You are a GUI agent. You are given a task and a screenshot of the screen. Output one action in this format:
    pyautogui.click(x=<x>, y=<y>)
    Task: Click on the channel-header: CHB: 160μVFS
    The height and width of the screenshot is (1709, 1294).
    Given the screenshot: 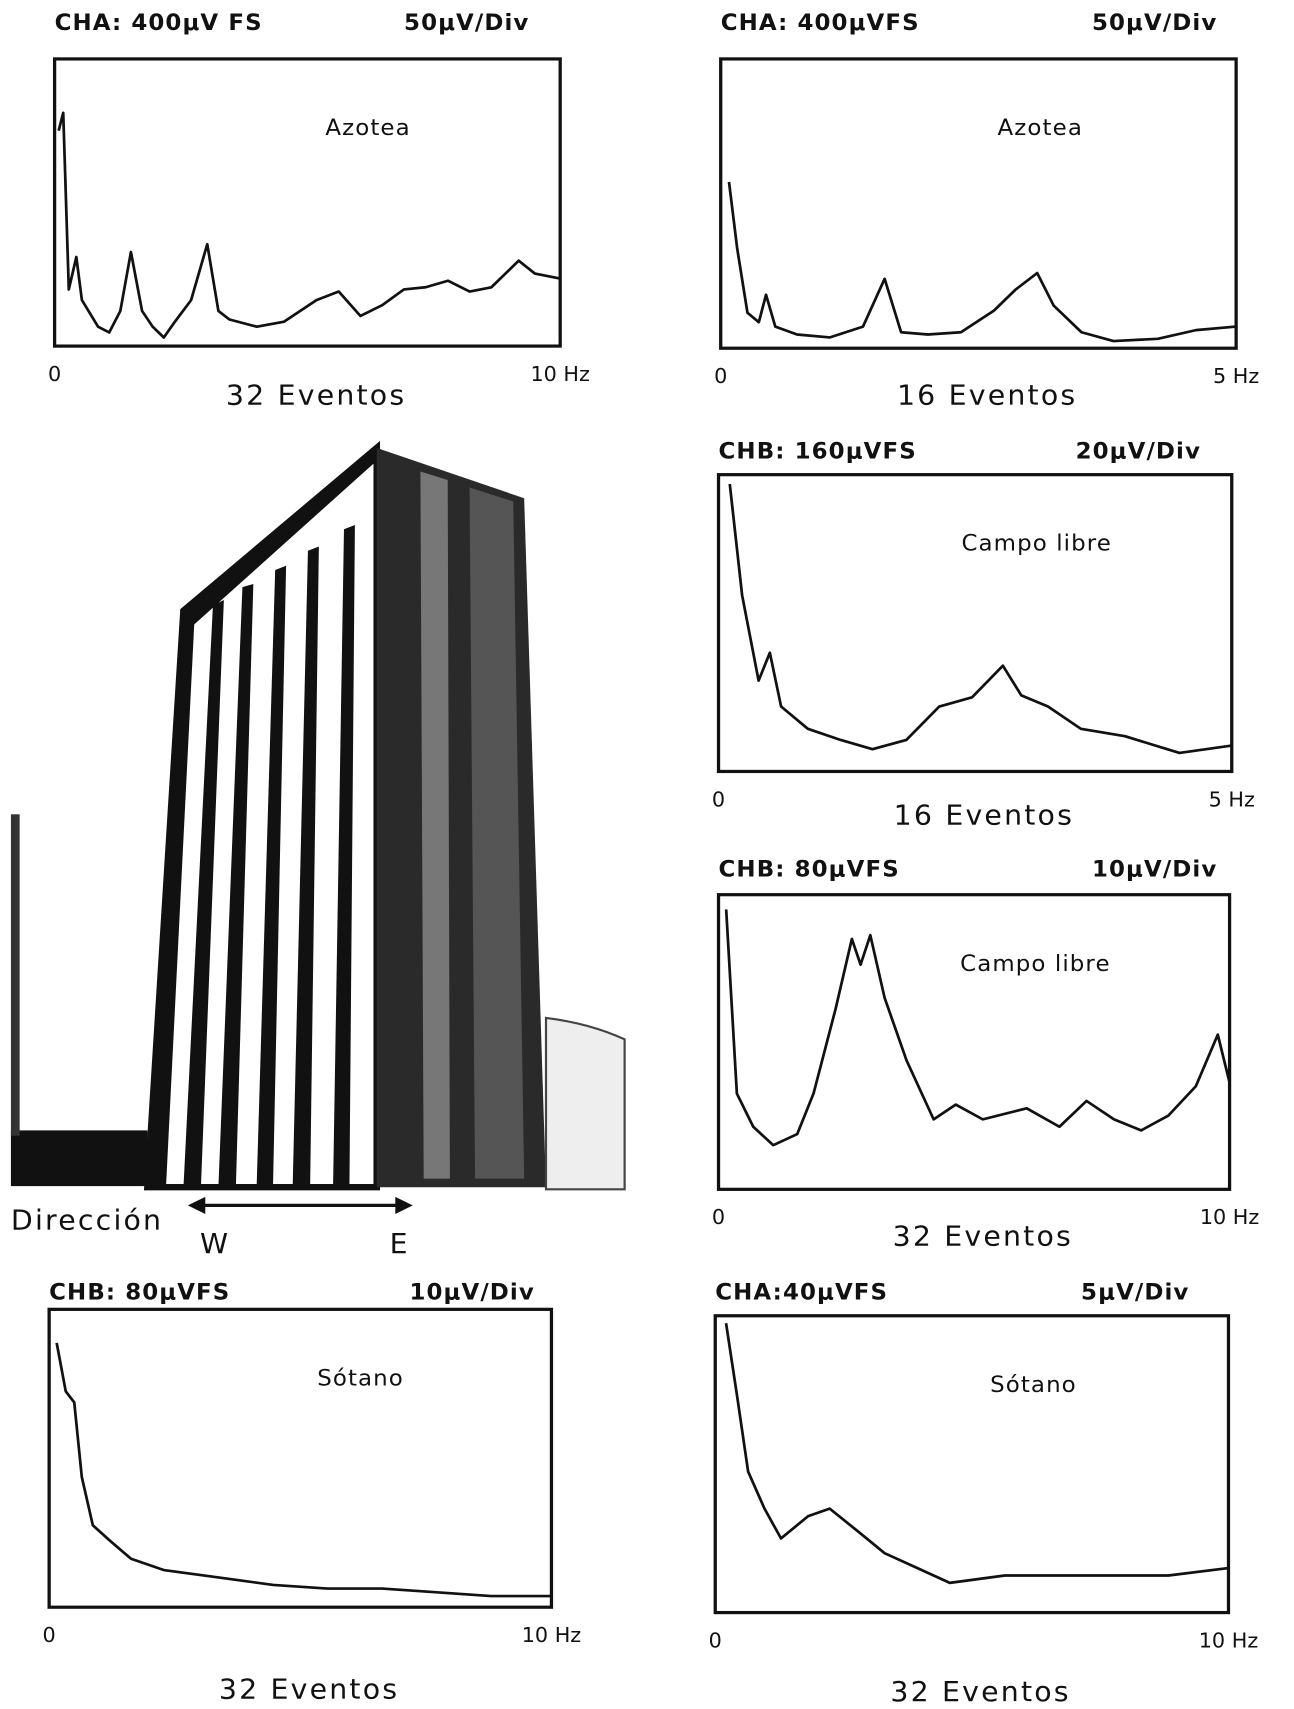 What is the action you would take?
    pyautogui.click(x=818, y=452)
    